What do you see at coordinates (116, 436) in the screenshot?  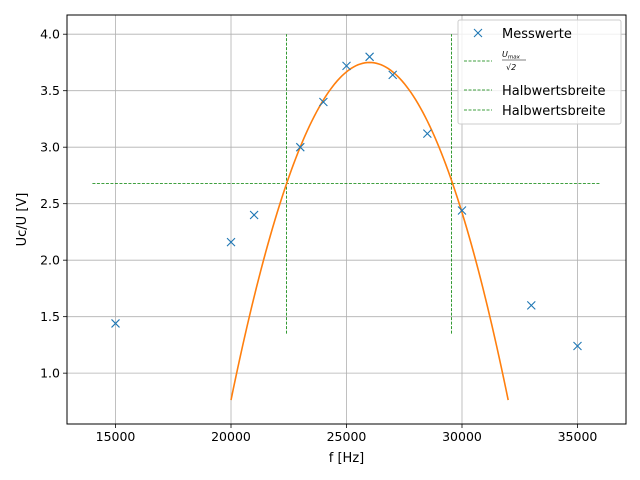 I see `x-tick-label: 15000` at bounding box center [116, 436].